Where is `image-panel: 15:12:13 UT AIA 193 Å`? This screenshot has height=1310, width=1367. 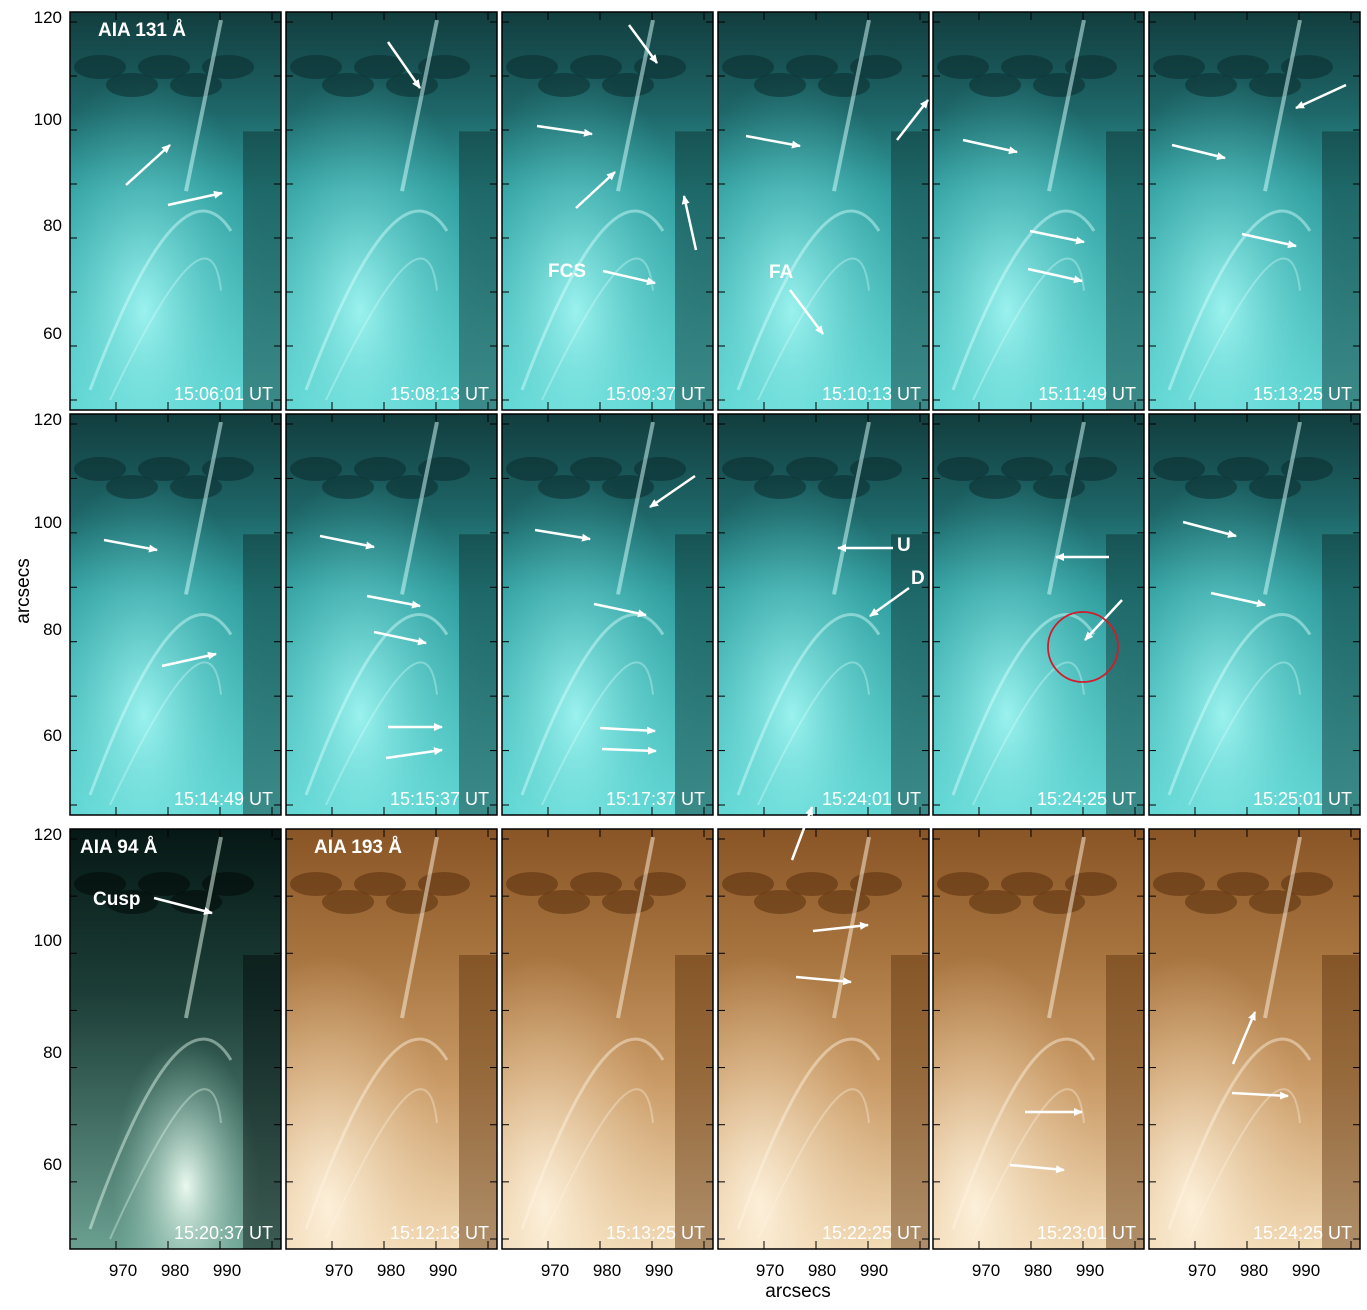
image-panel: 15:12:13 UT AIA 193 Å is located at coordinates (391, 1039).